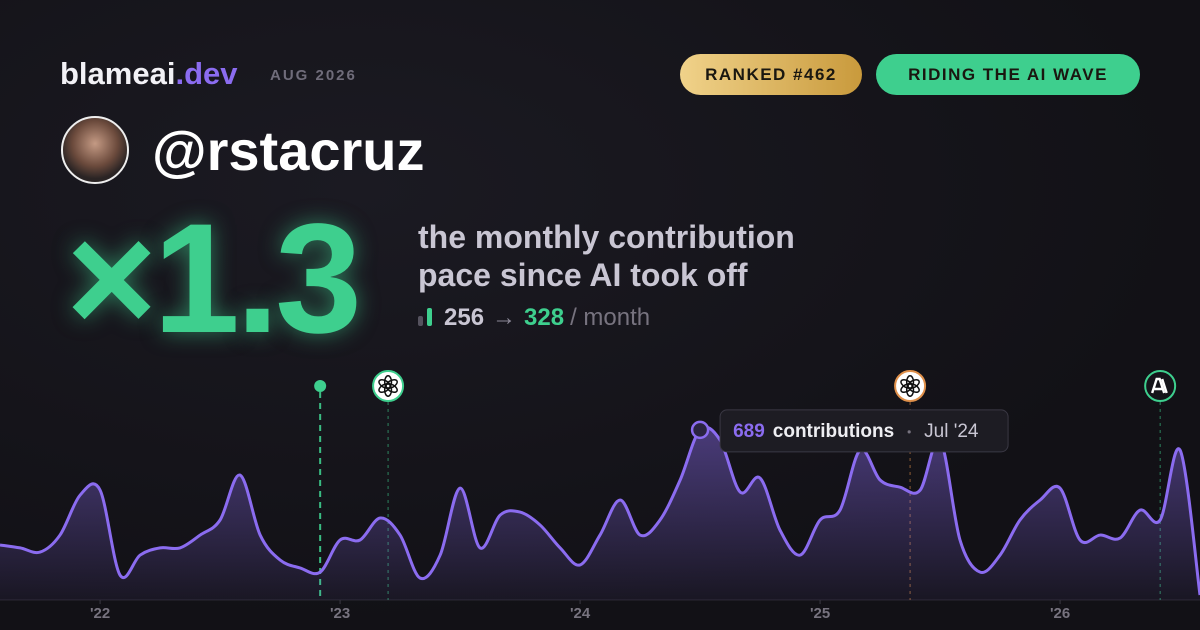 Image resolution: width=1200 pixels, height=630 pixels. Describe the element at coordinates (749, 431) in the screenshot. I see `tooltip-value: 689` at that location.